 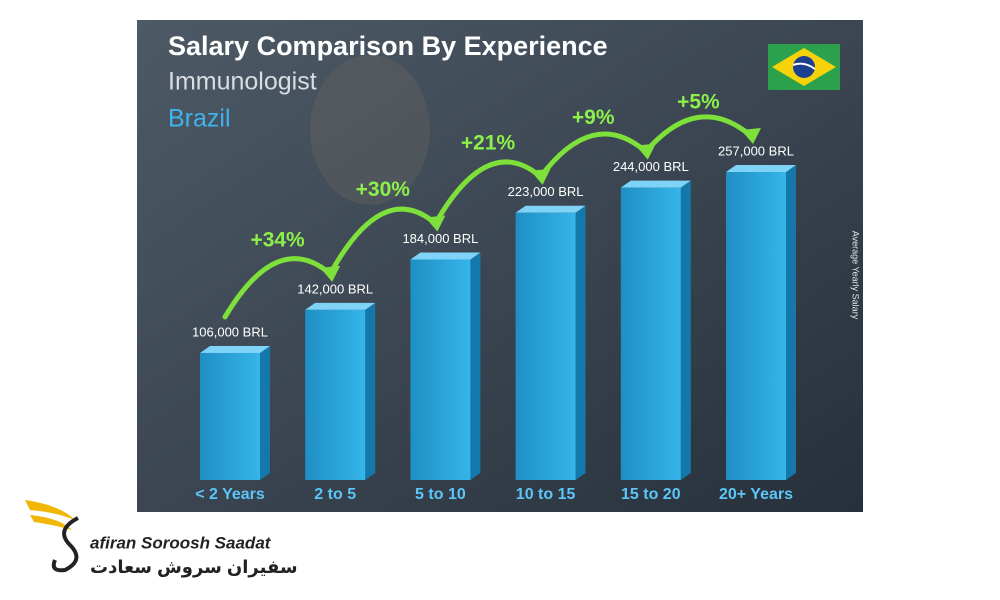 I want to click on x-tick-label: 15 to 20, so click(x=651, y=494).